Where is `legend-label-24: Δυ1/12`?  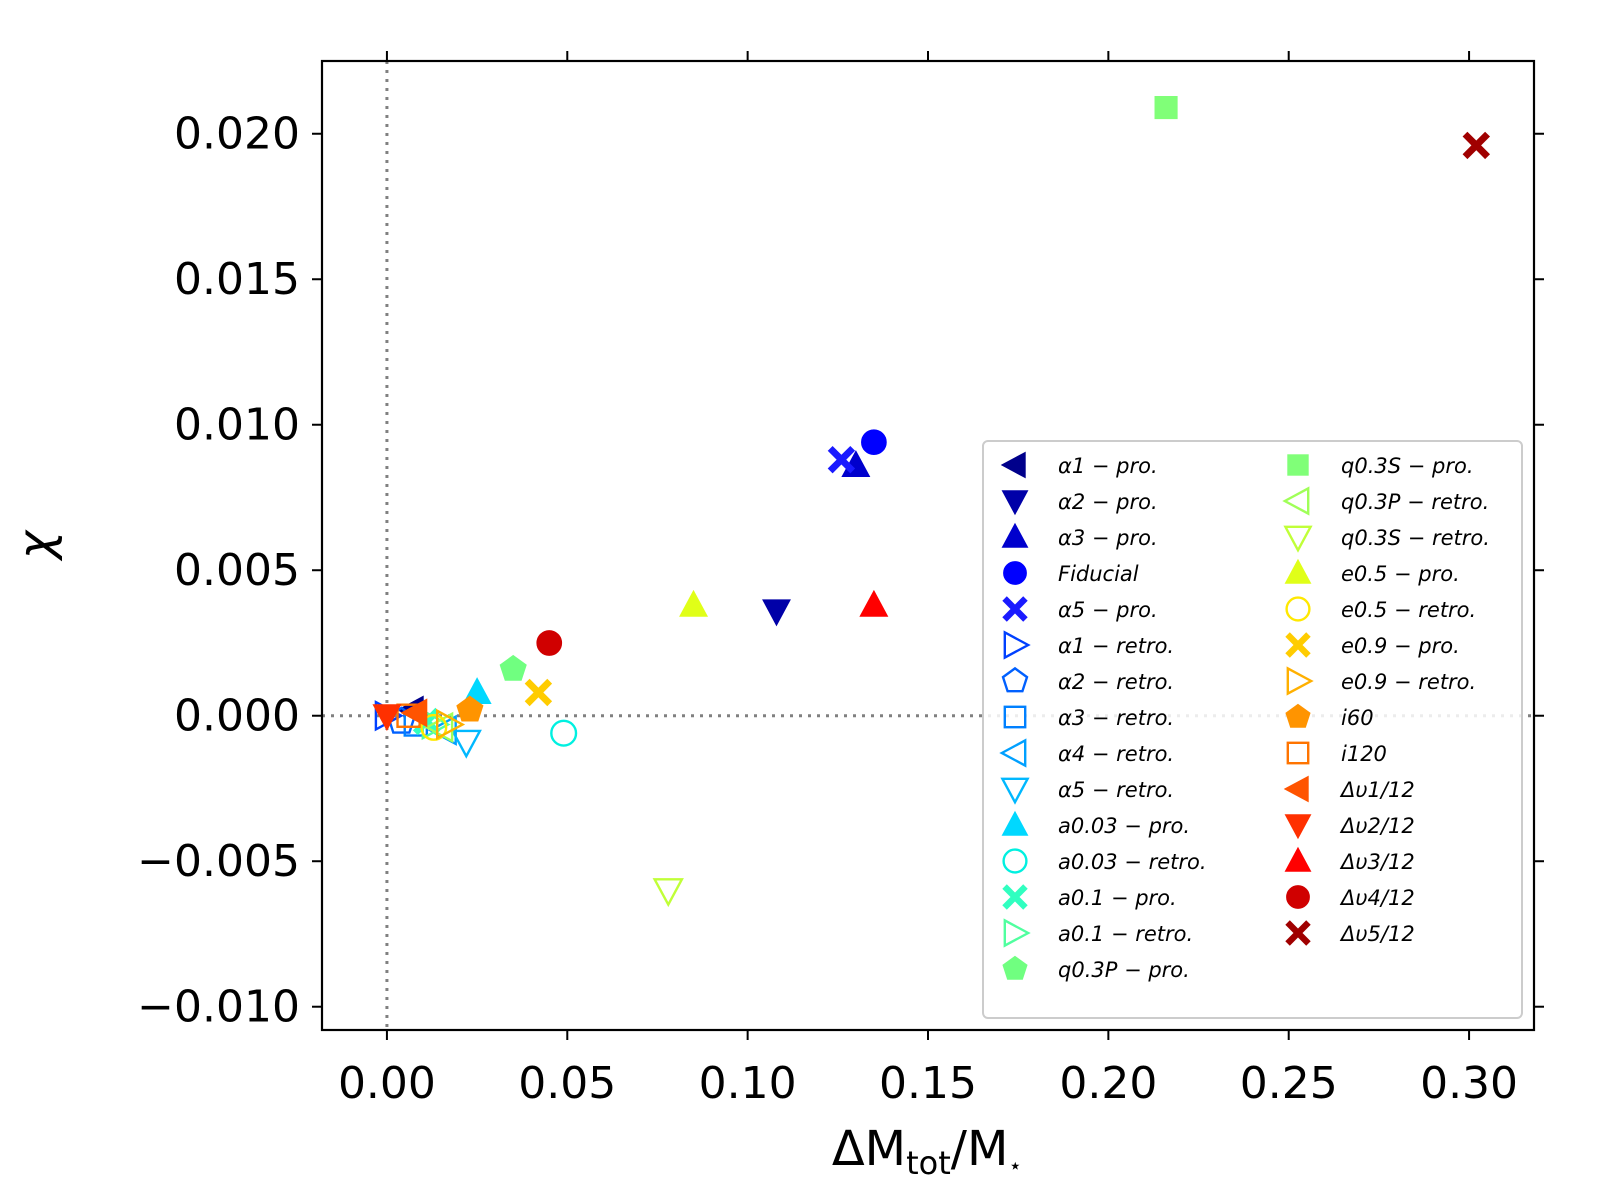 legend-label-24: Δυ1/12 is located at coordinates (1377, 790).